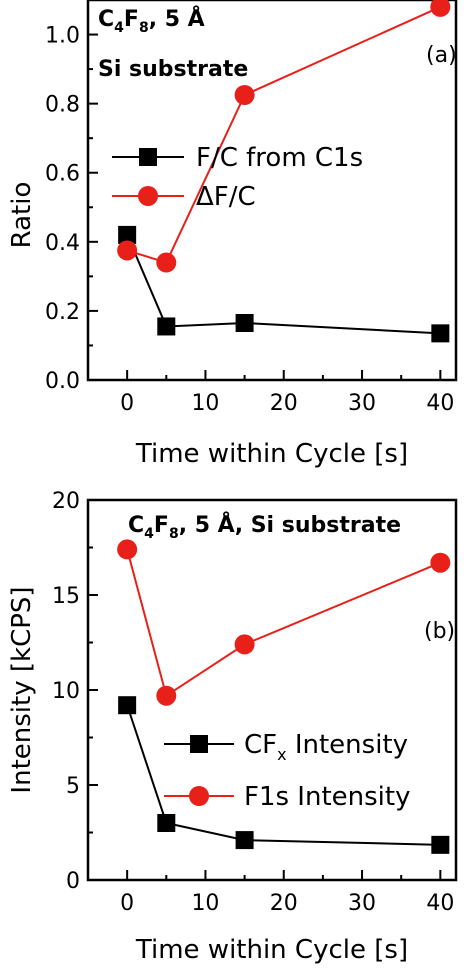  Describe the element at coordinates (199, 744) in the screenshot. I see `panel-b-legend-marker-square` at that location.